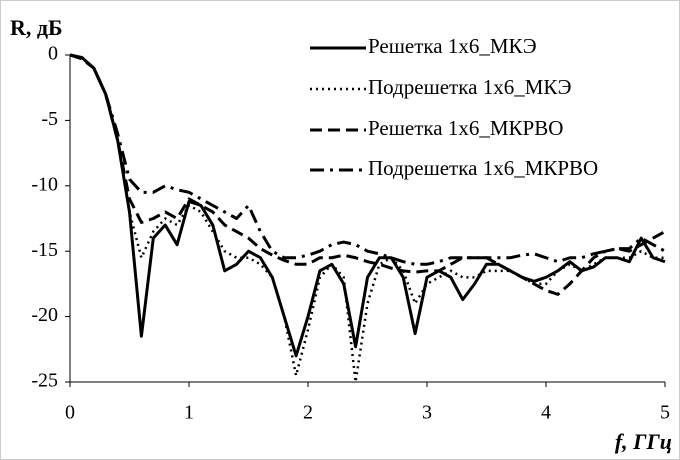 The width and height of the screenshot is (680, 460). I want to click on x-tick-label: 3, so click(427, 413).